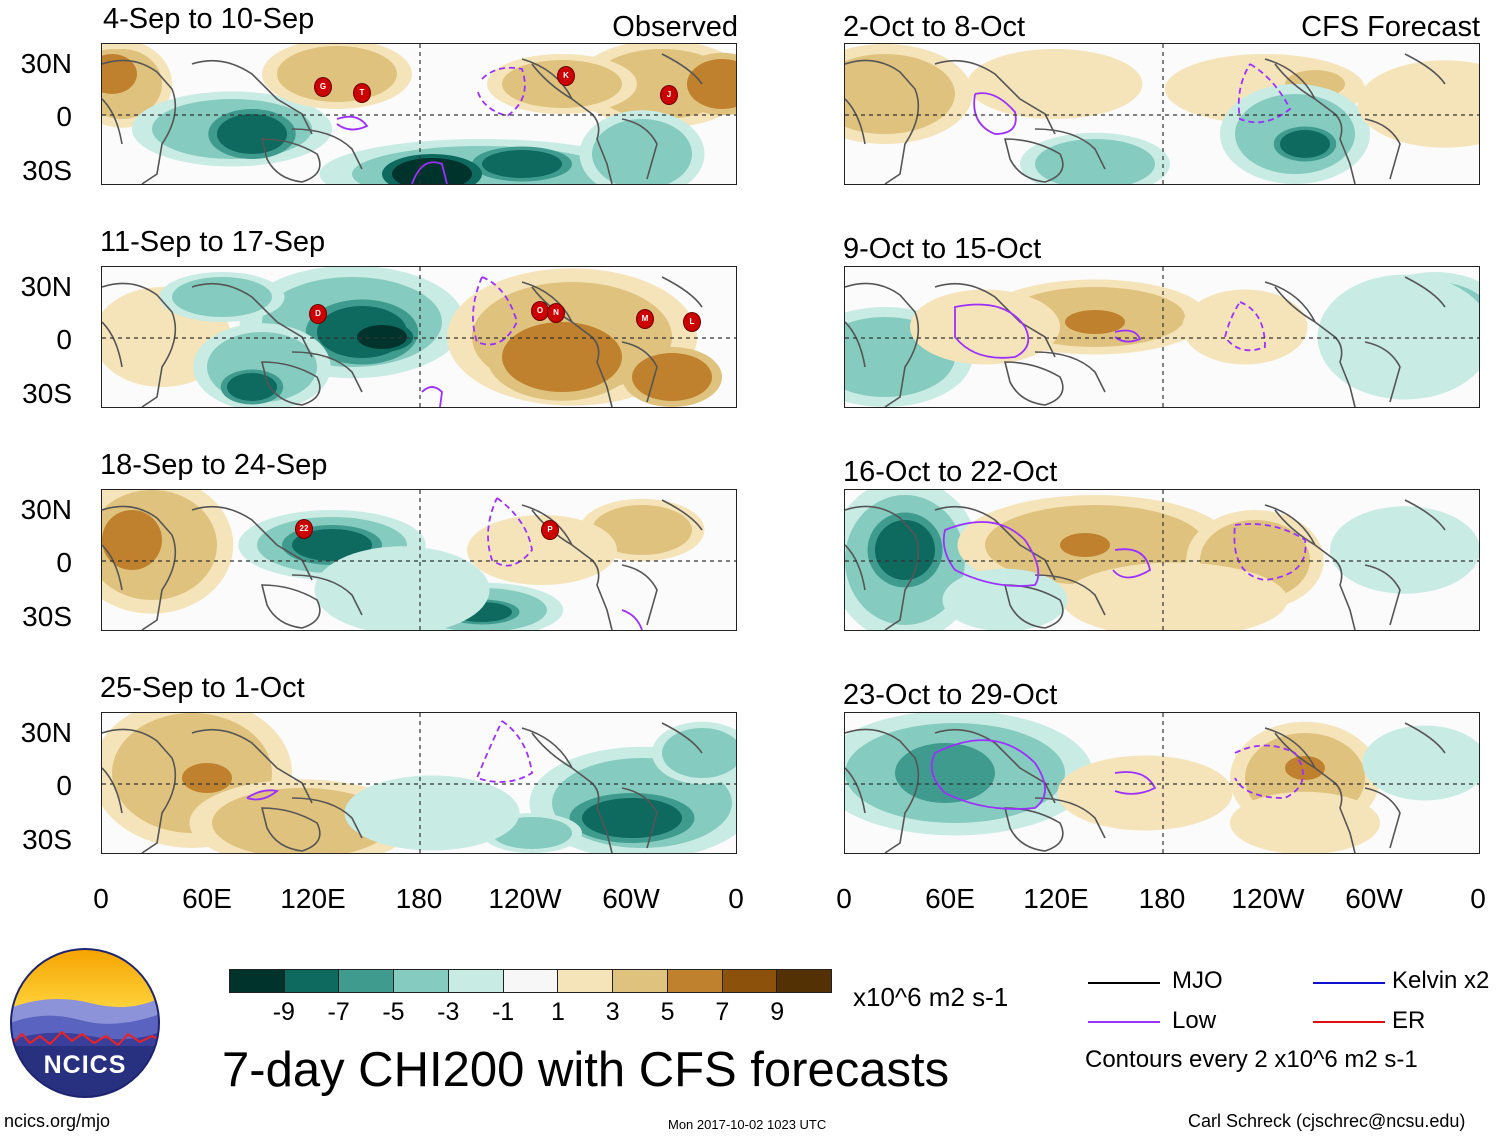 This screenshot has width=1510, height=1137. I want to click on xlab-right-0e: 0, so click(1478, 898).